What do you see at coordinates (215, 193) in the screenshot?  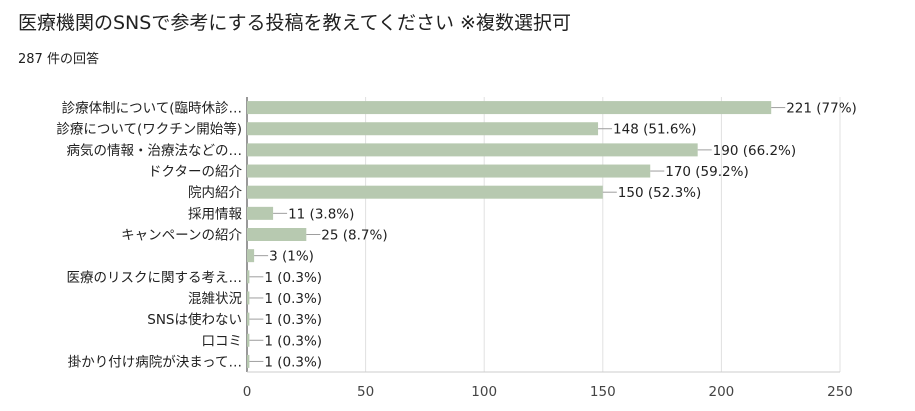 I see `category-label: 院内紹介` at bounding box center [215, 193].